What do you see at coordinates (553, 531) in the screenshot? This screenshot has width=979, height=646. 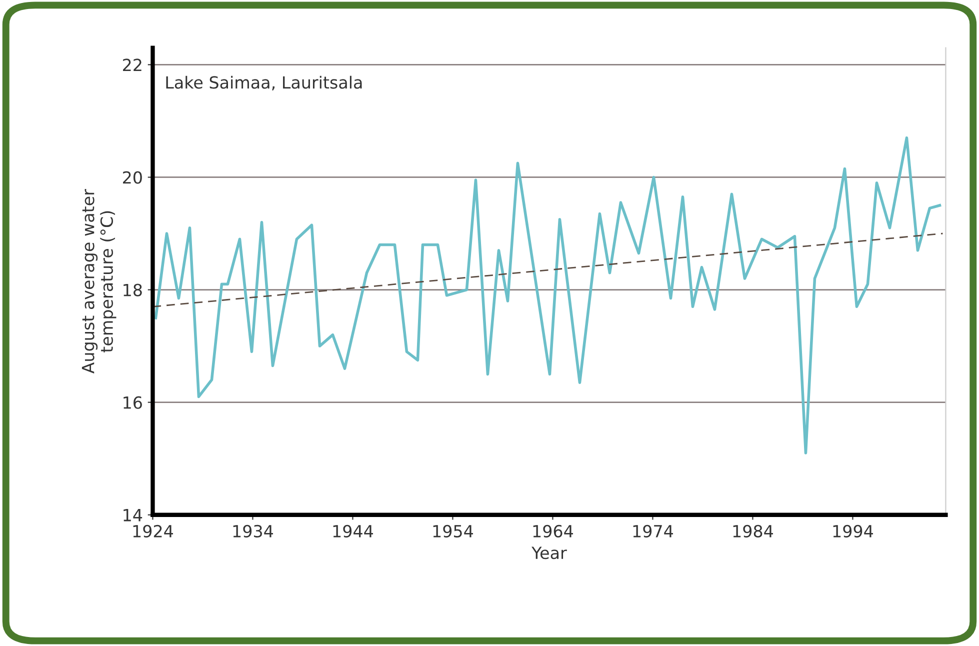 I see `x-tick-label: 1964` at bounding box center [553, 531].